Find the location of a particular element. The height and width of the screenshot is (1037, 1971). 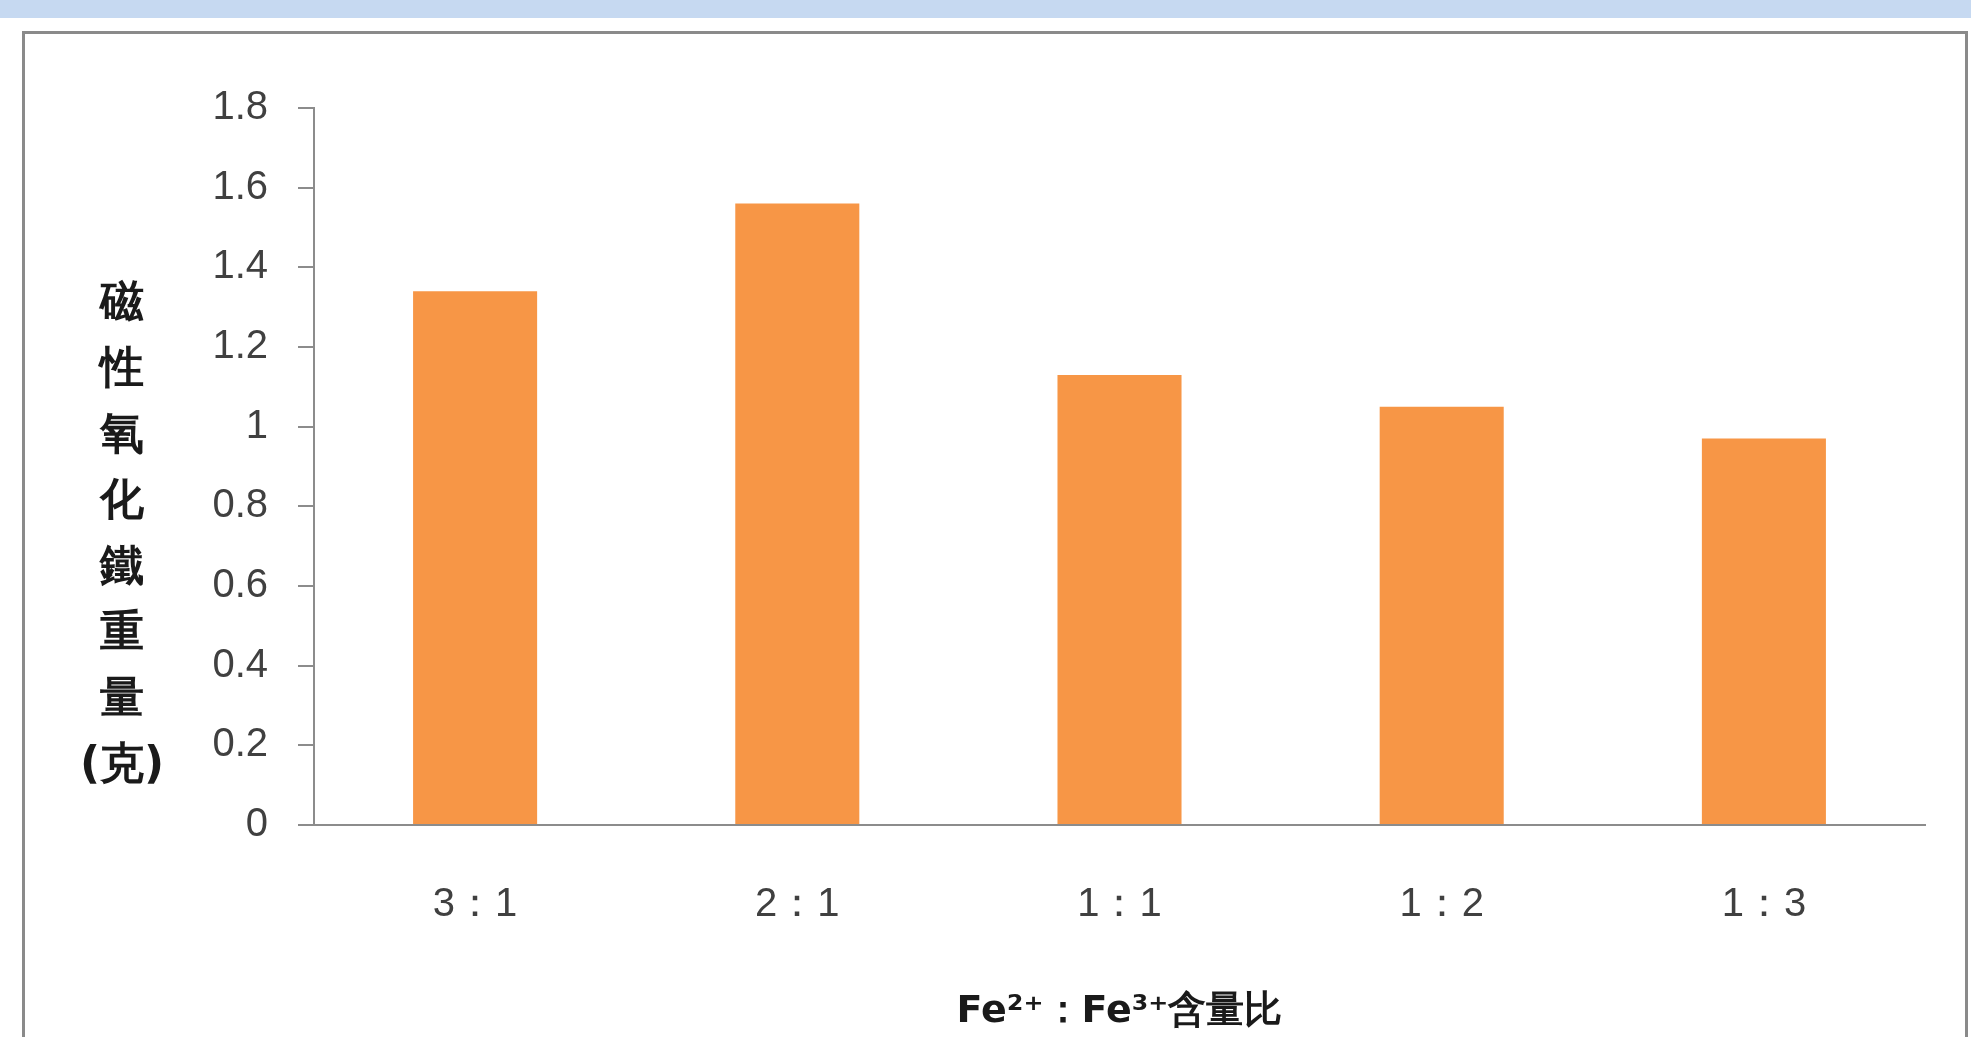

x-tick-label: 2：1 is located at coordinates (797, 902).